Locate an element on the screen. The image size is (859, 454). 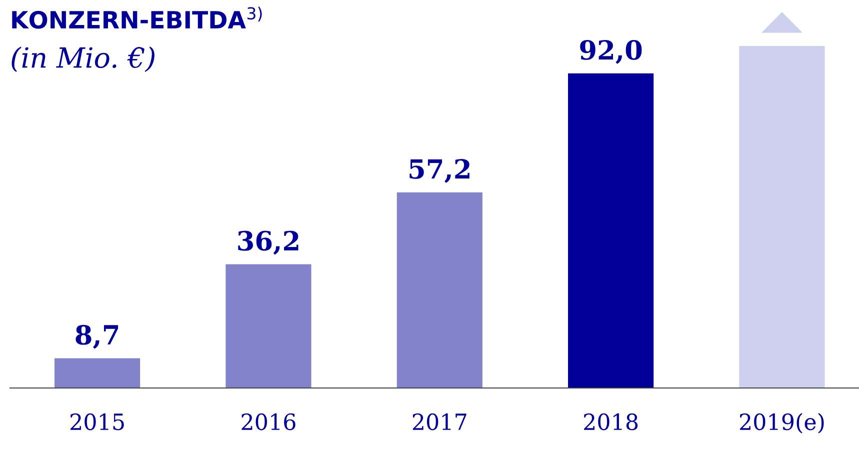
x-tick-label: 2016 is located at coordinates (269, 421).